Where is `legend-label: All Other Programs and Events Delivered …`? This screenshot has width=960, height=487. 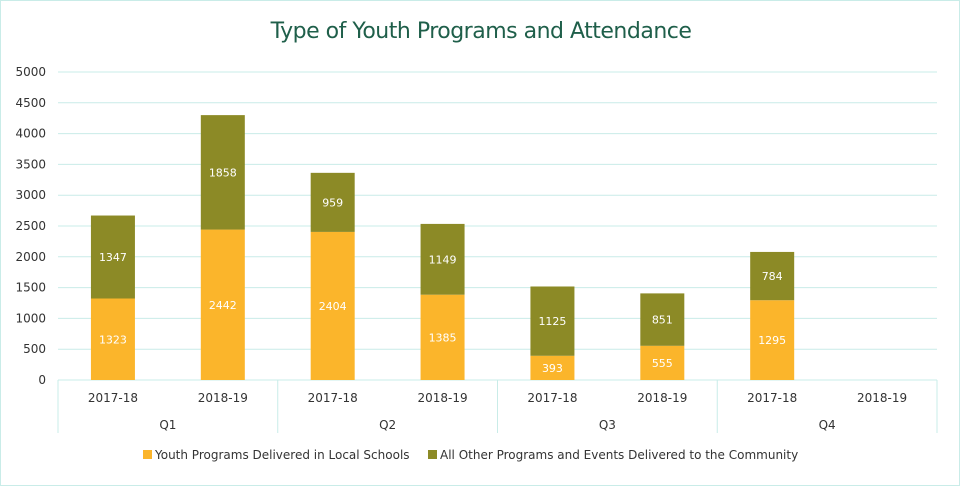
legend-label: All Other Programs and Events Delivered … is located at coordinates (619, 455).